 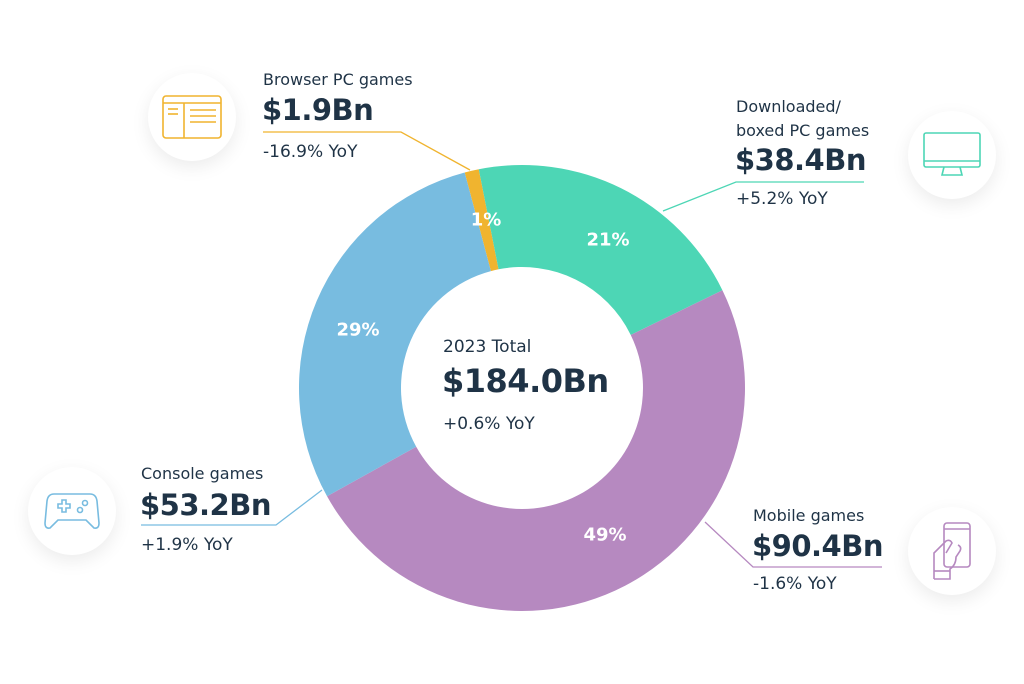 I want to click on downloaded-value: $38.4Bn, so click(x=800, y=160).